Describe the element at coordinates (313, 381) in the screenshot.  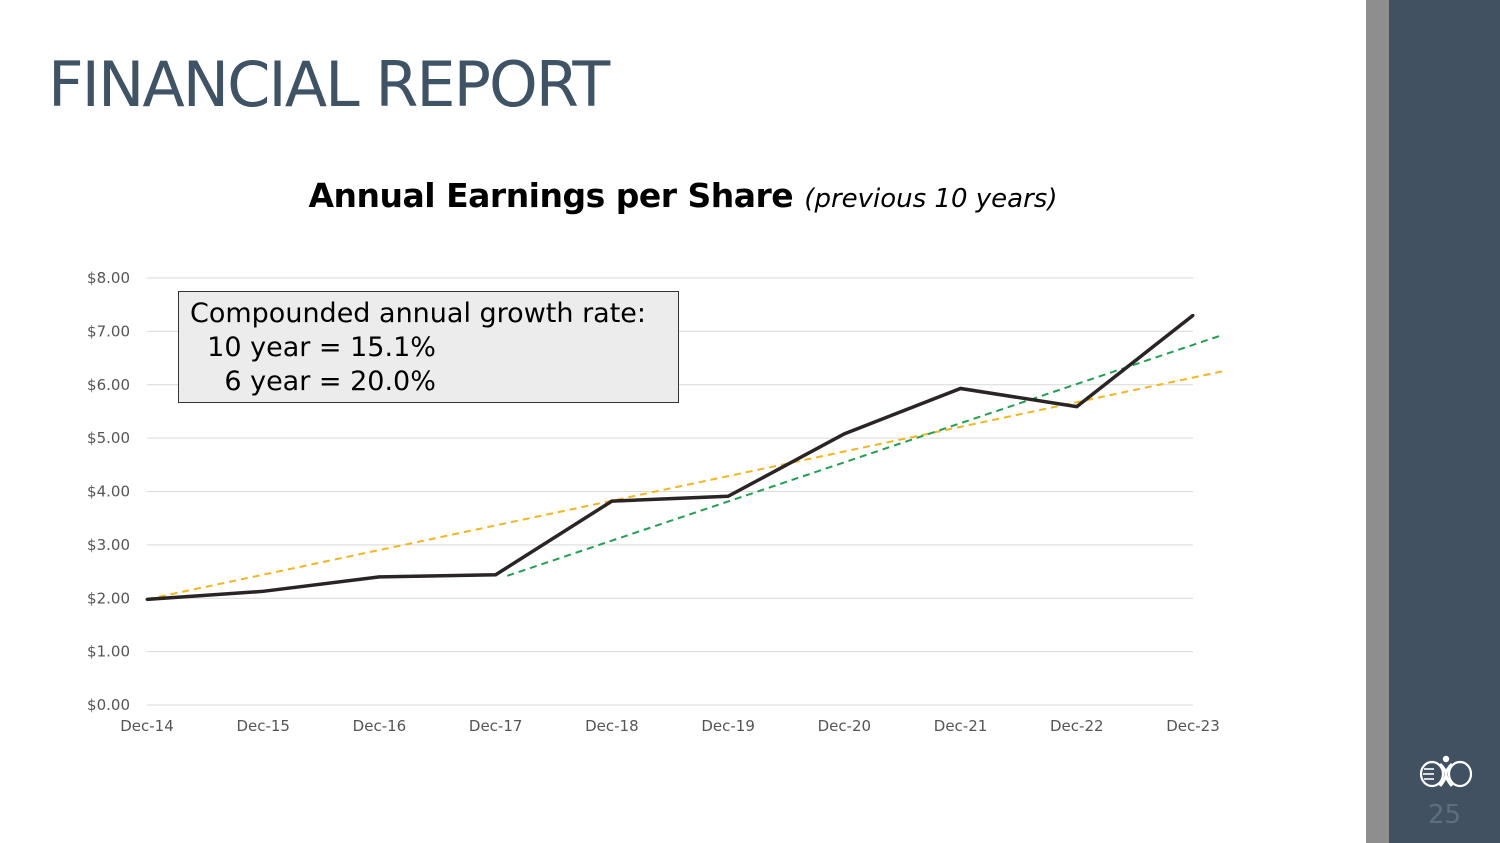
I see `cagr-note-6-year: 6 year = 20.0%` at that location.